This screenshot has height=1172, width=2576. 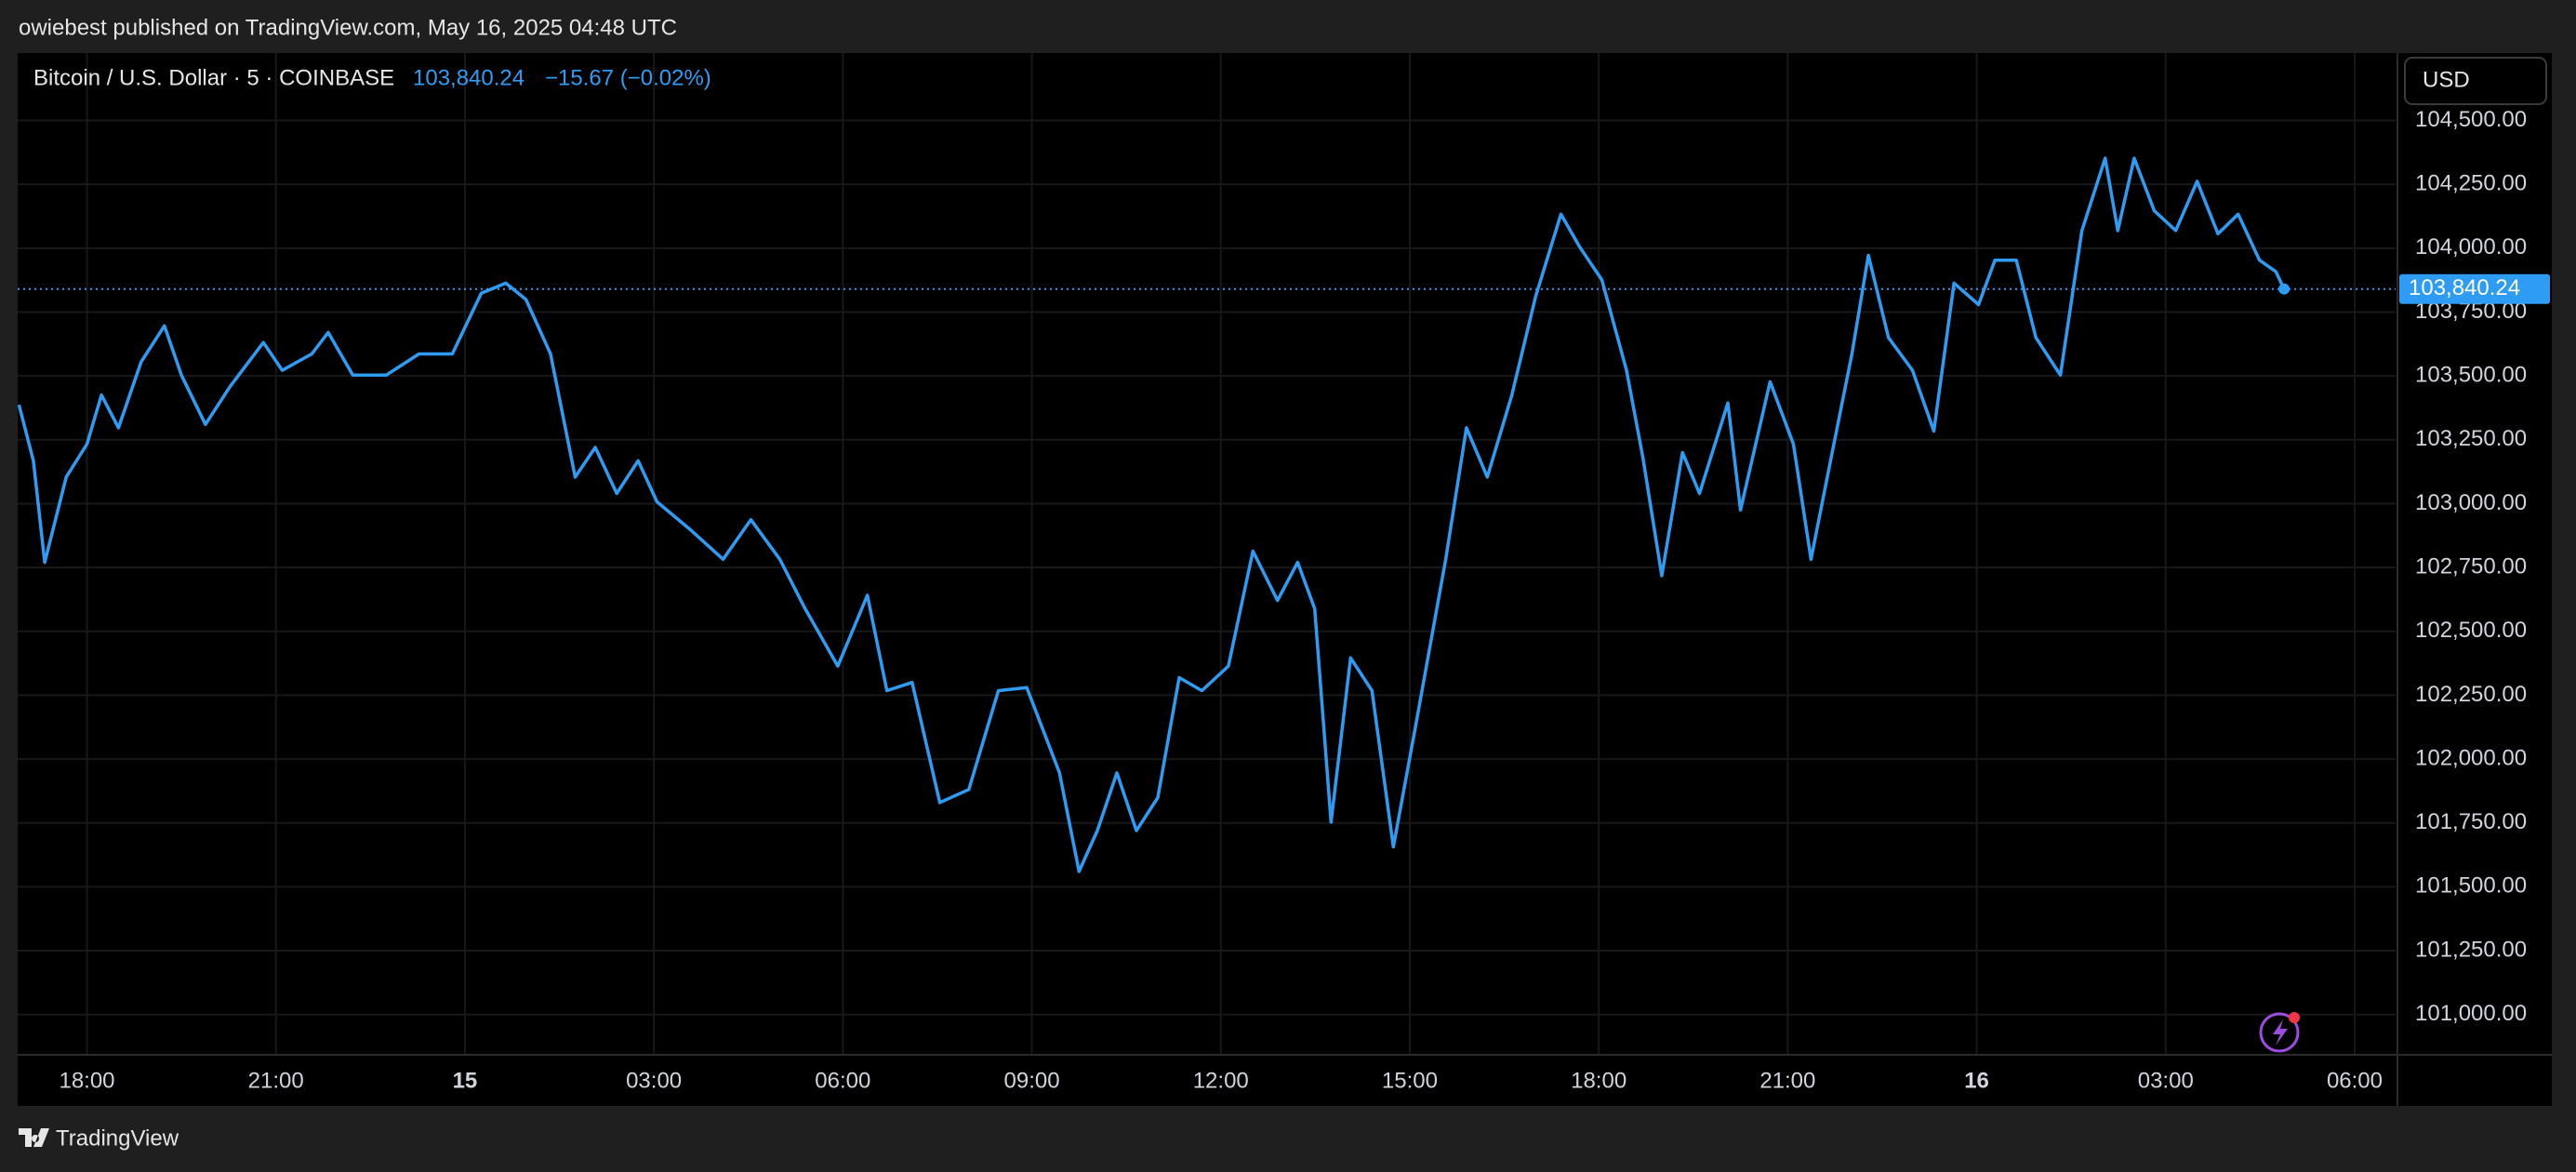 What do you see at coordinates (2471, 822) in the screenshot?
I see `y-tick-label: 101,750.00` at bounding box center [2471, 822].